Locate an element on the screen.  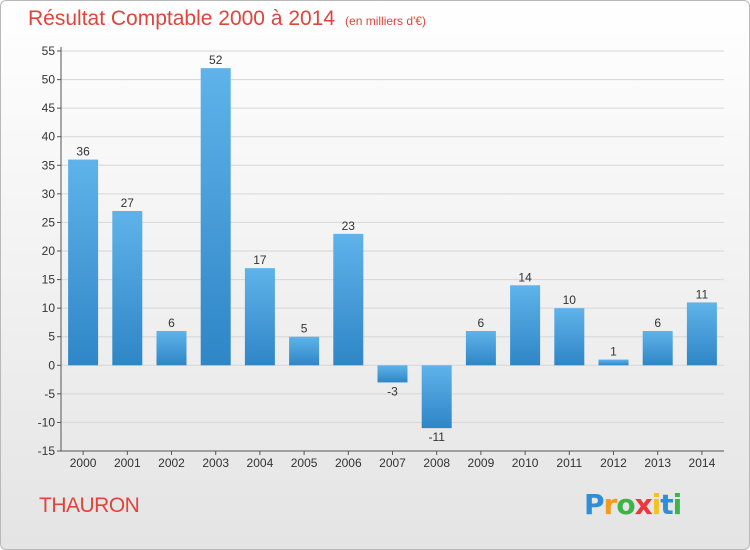
x-tick-label-2008: 2008 is located at coordinates (436, 463).